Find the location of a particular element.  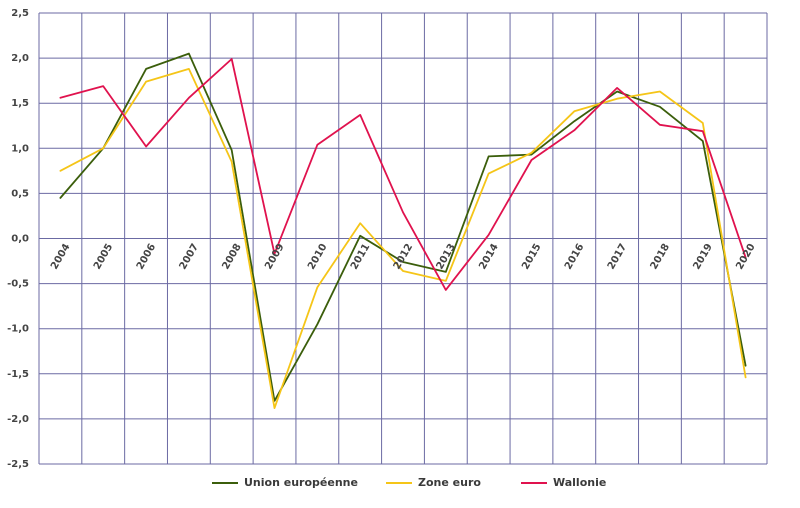

x-tick-label: 2010 is located at coordinates (317, 257).